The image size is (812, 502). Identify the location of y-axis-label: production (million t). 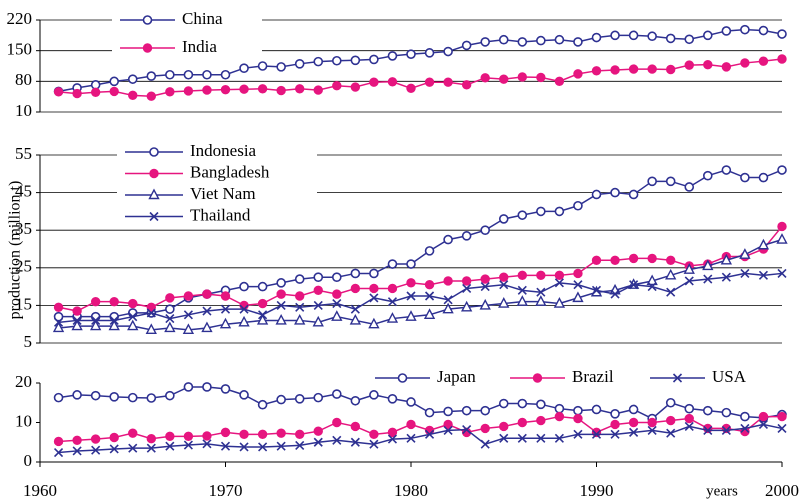
(15, 250).